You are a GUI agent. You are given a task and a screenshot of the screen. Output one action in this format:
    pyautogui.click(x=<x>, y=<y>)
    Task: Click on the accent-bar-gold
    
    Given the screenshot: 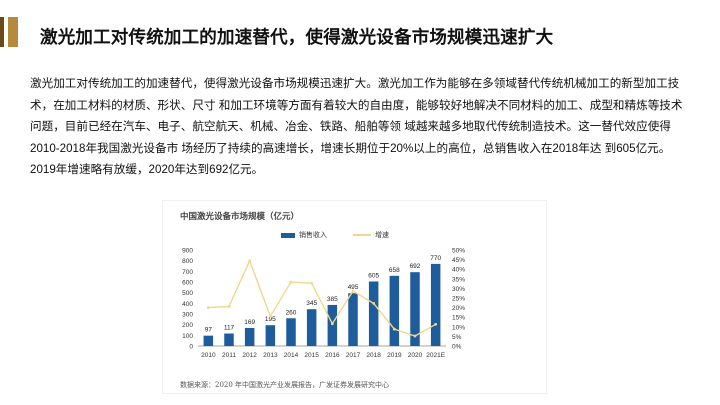 What is the action you would take?
    pyautogui.click(x=13, y=32)
    